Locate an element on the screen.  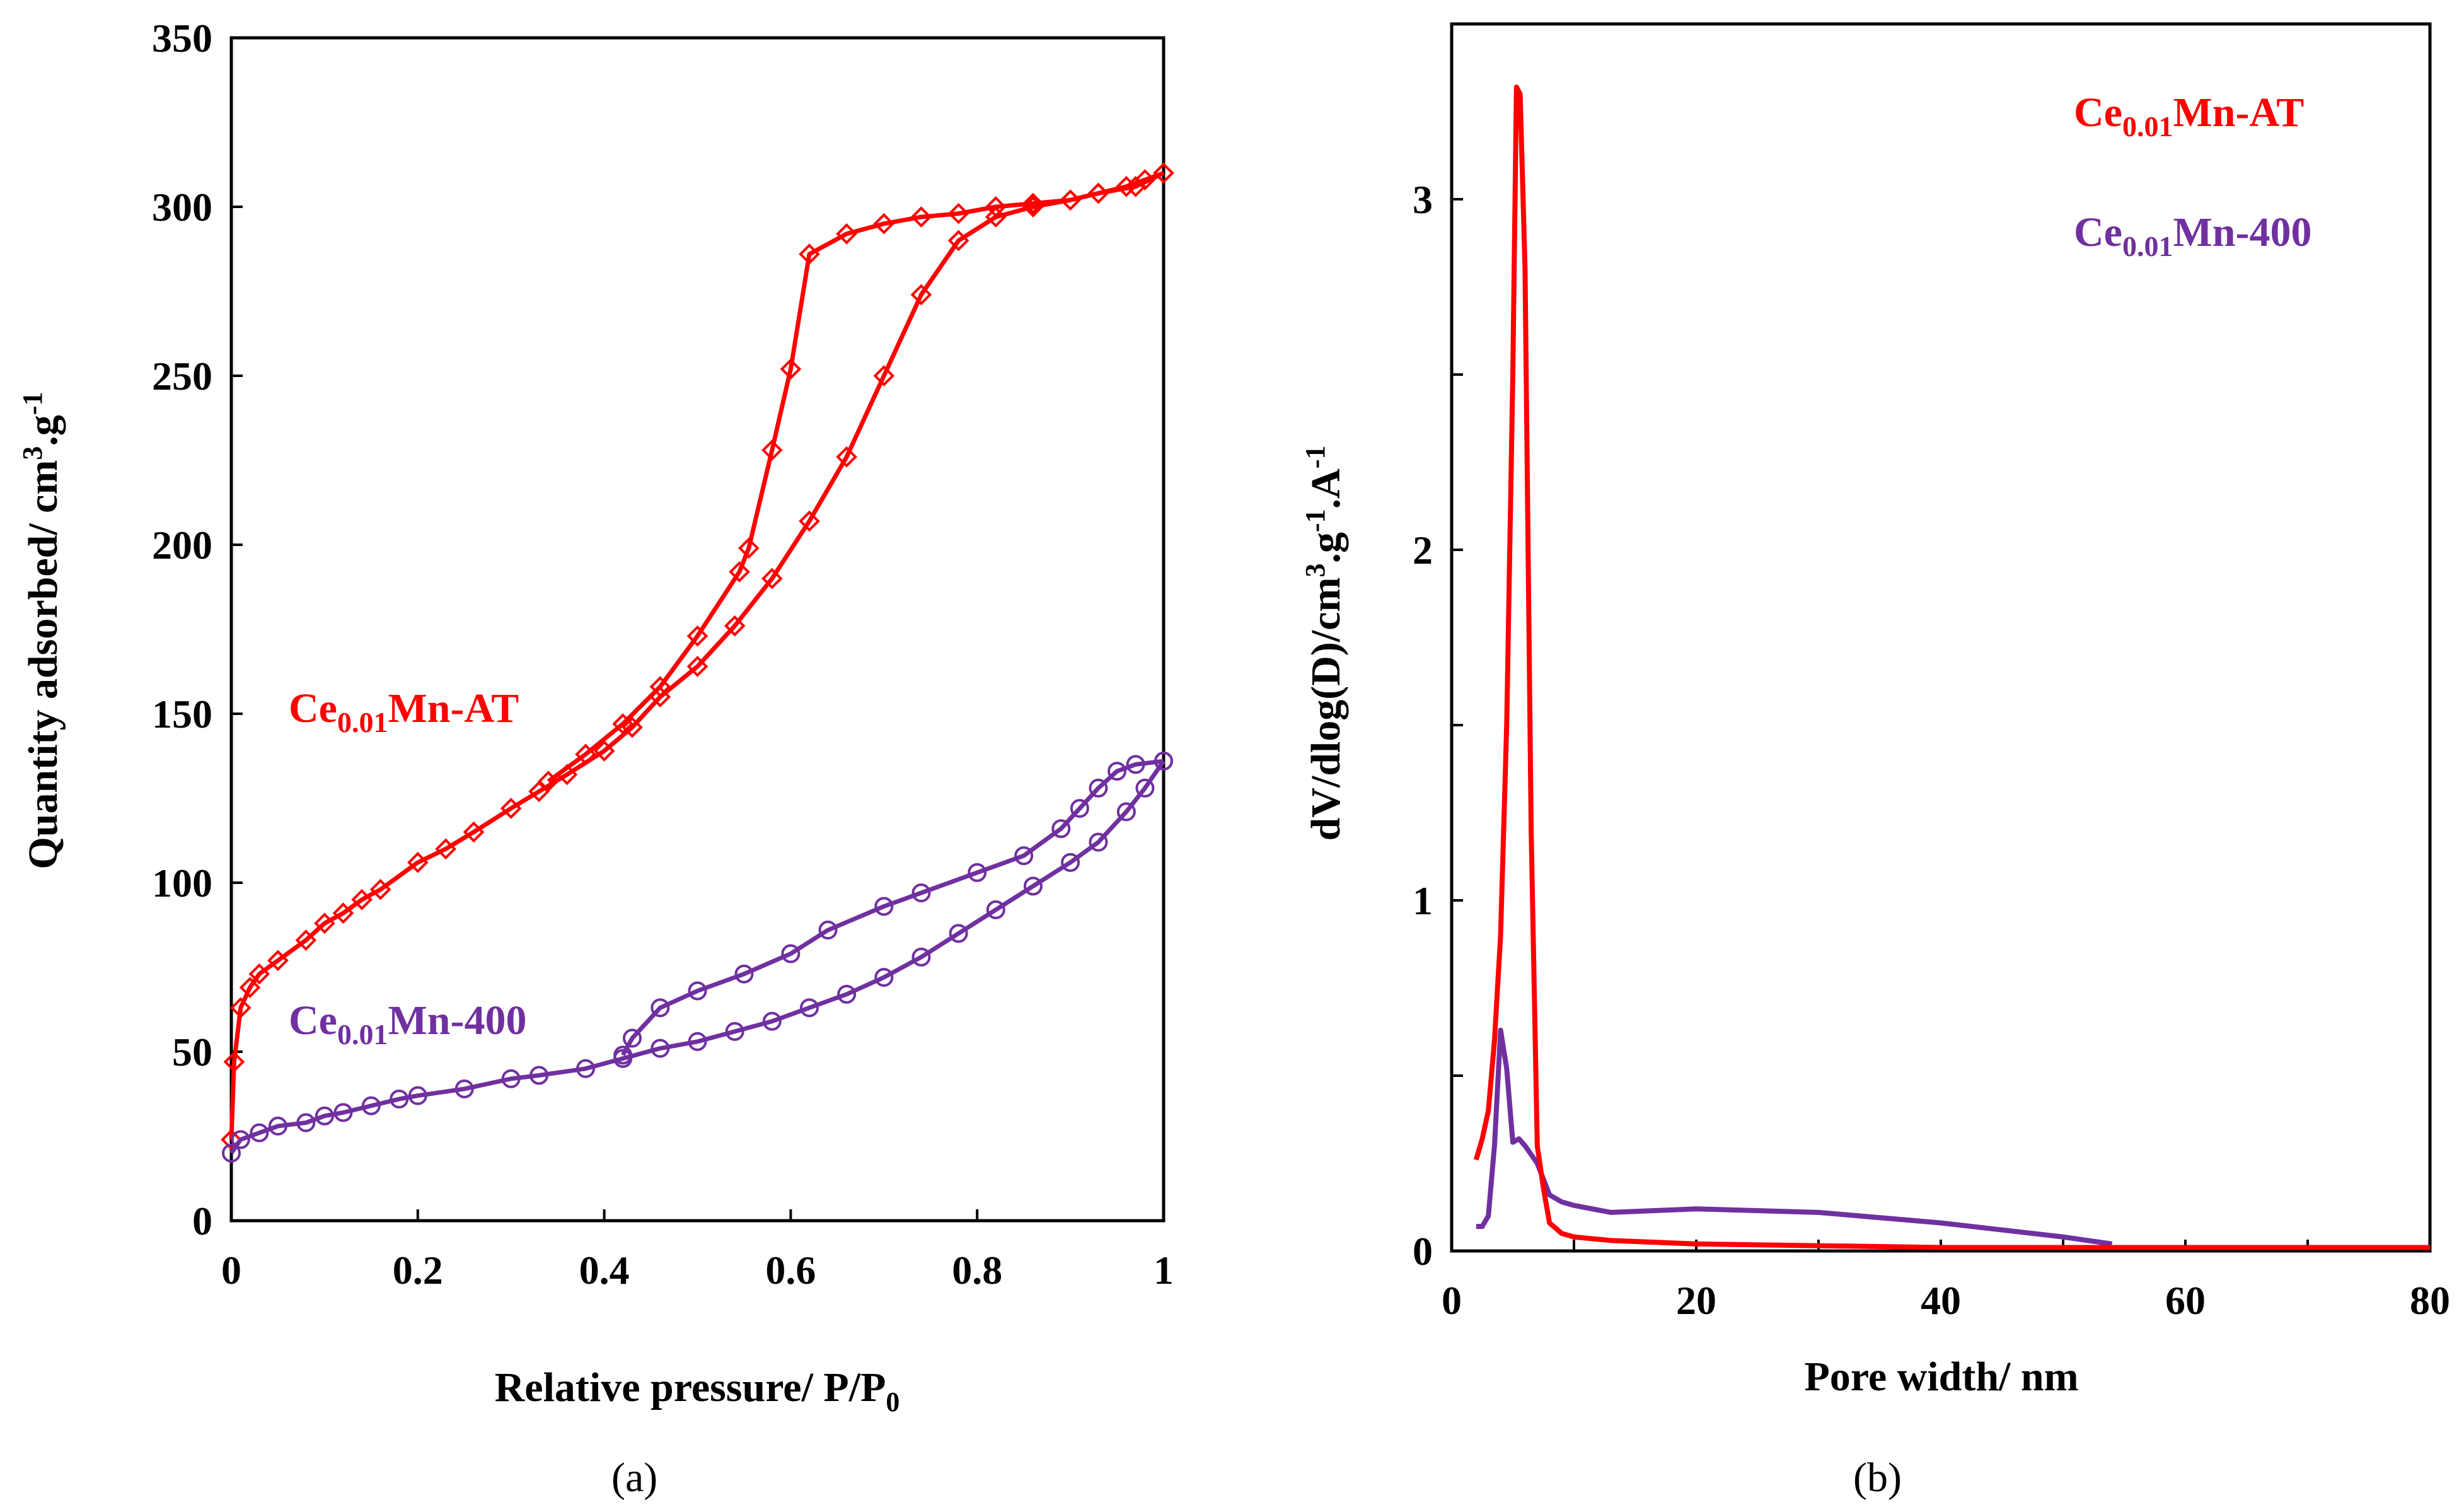
panel-label-b: (b) is located at coordinates (1877, 1478).